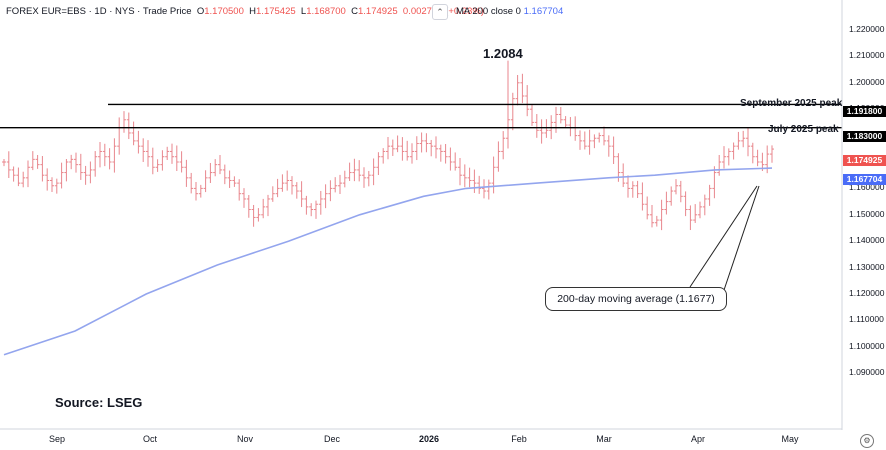  I want to click on ma-legend: MA 200 close 0 1.167704, so click(509, 11).